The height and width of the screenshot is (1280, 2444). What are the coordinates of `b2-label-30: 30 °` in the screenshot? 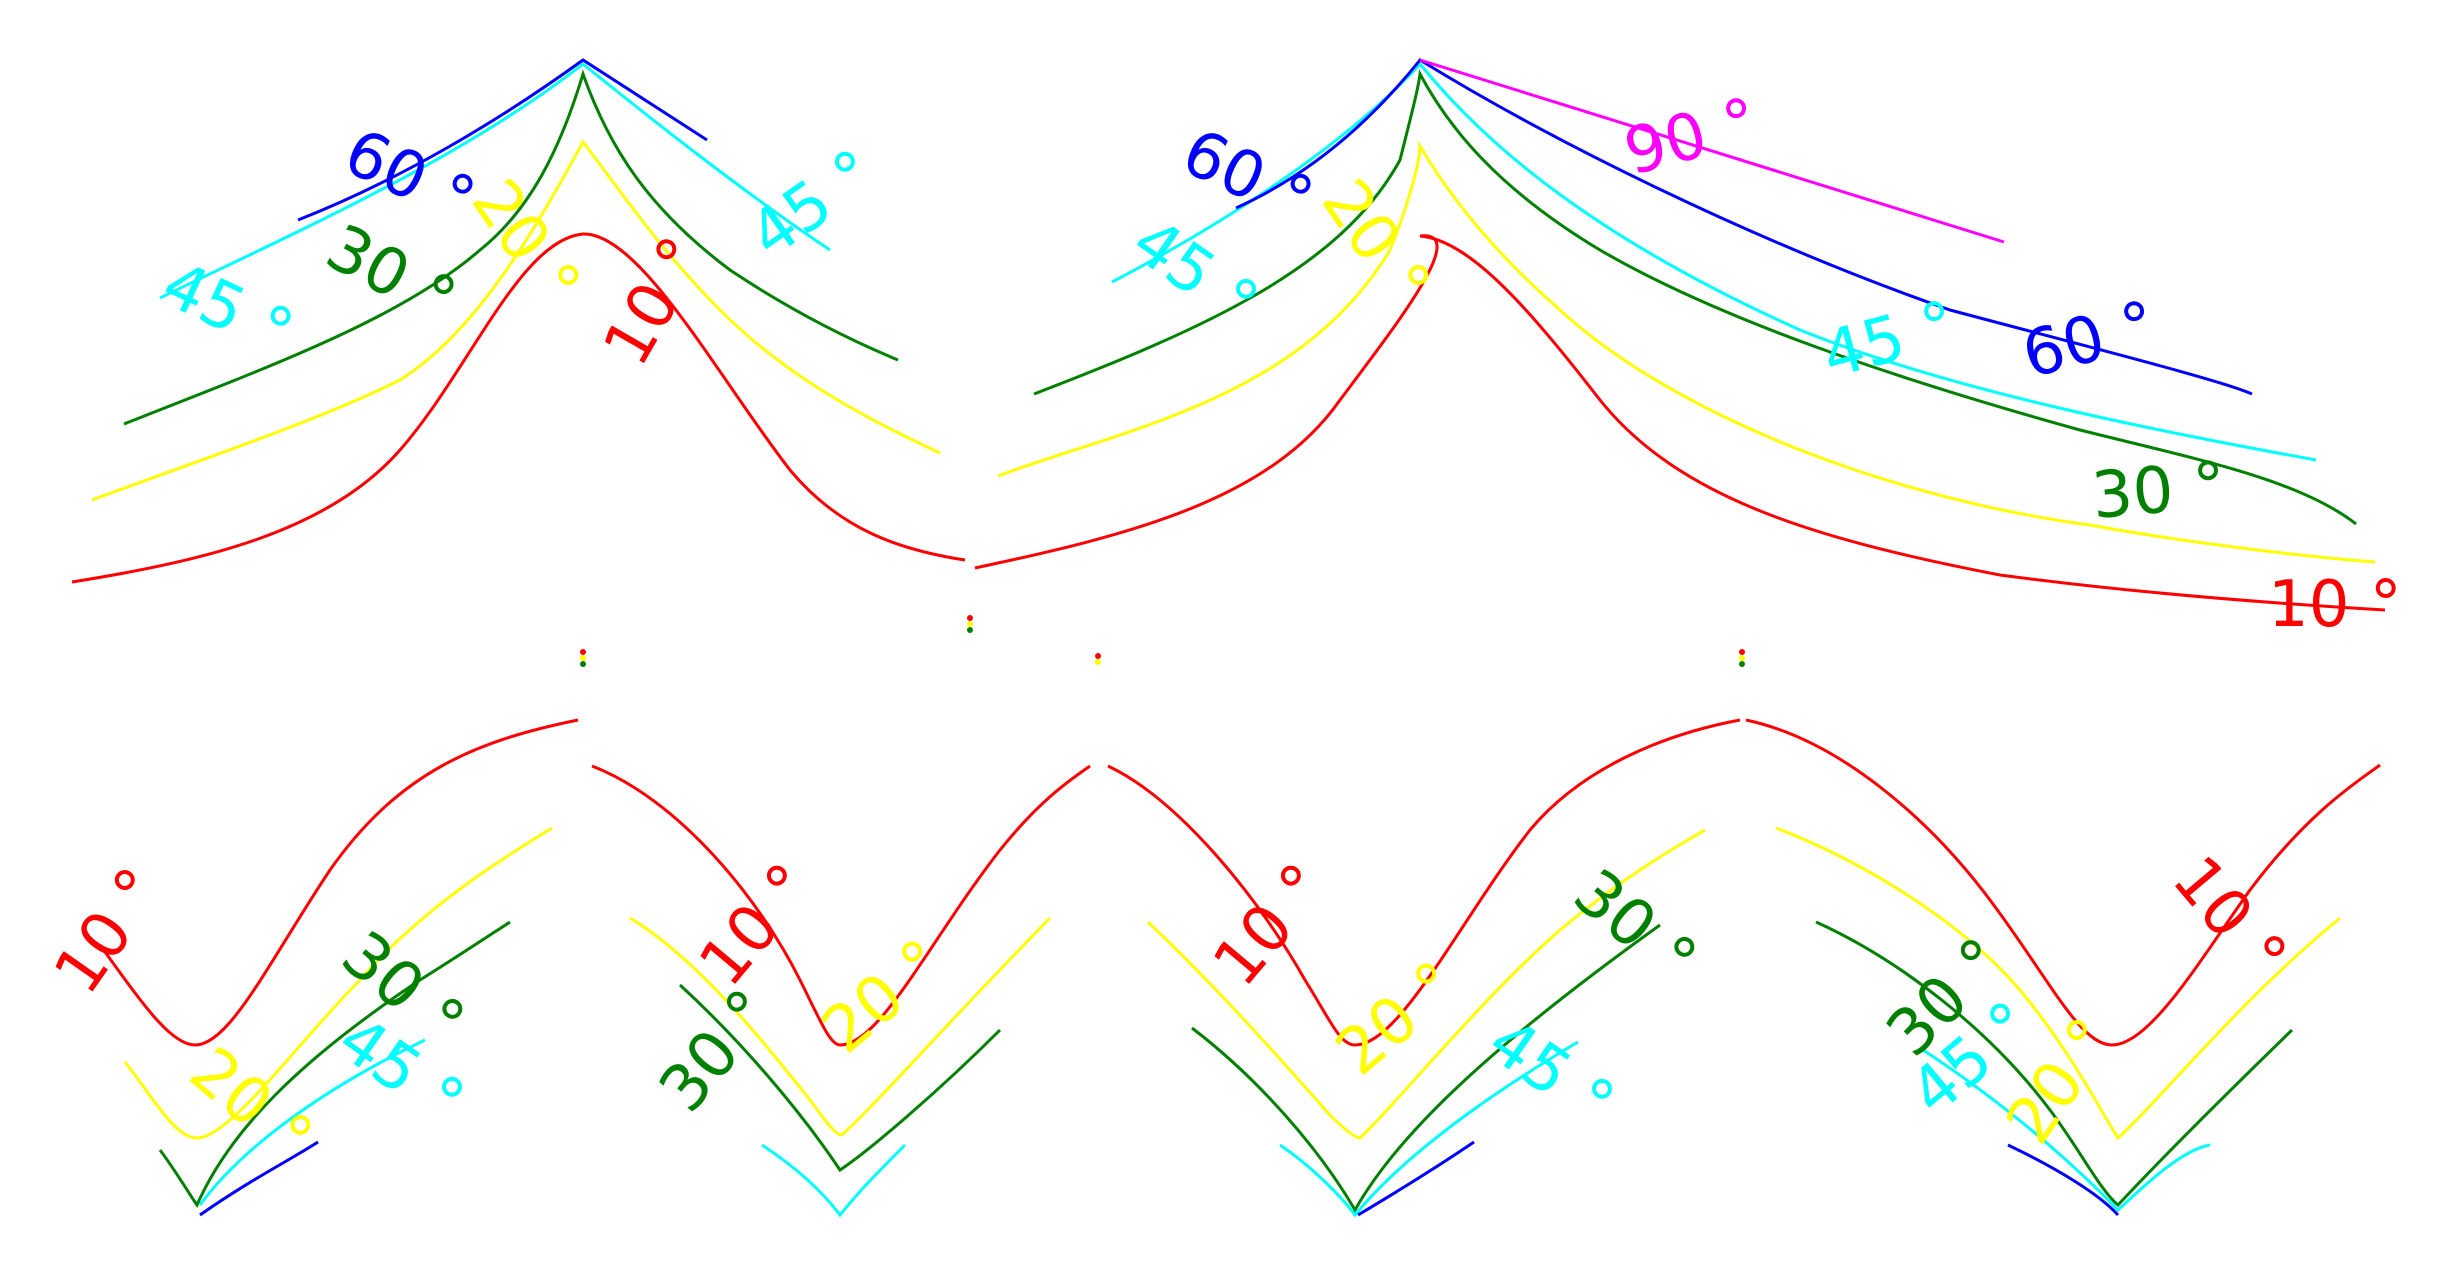 It's located at (717, 1051).